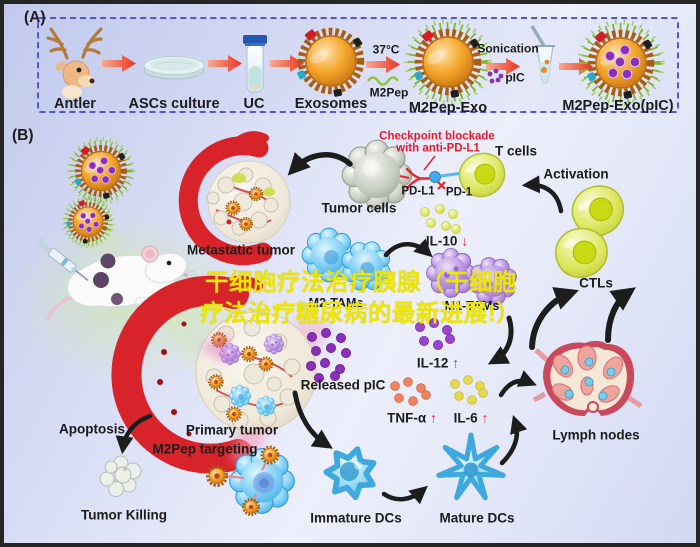  What do you see at coordinates (596, 435) in the screenshot?
I see `lymph-nodes-label: Lymph nodes` at bounding box center [596, 435].